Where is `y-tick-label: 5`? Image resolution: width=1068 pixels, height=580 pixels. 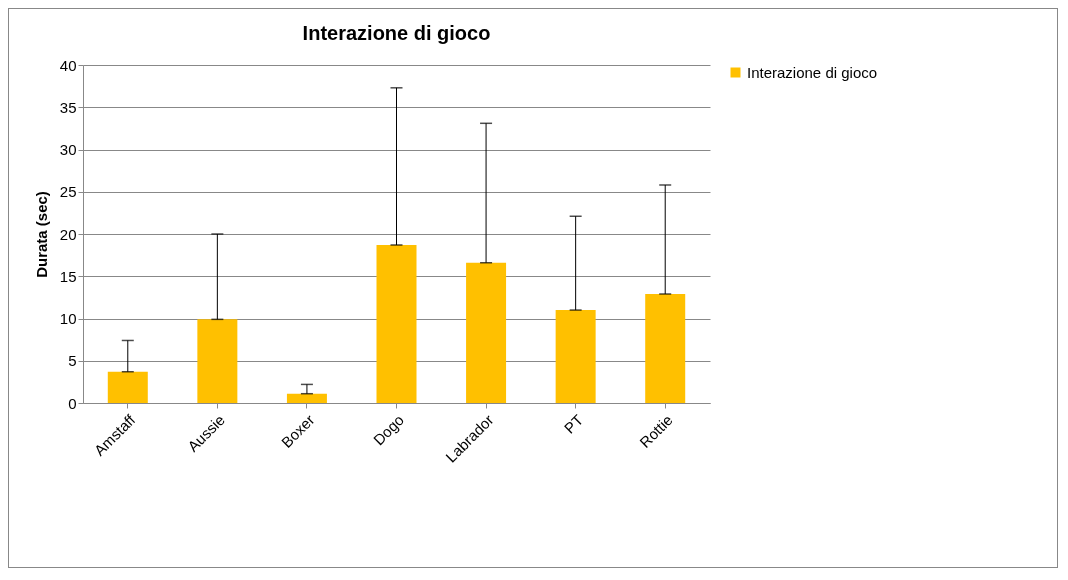 y-tick-label: 5 is located at coordinates (72, 361).